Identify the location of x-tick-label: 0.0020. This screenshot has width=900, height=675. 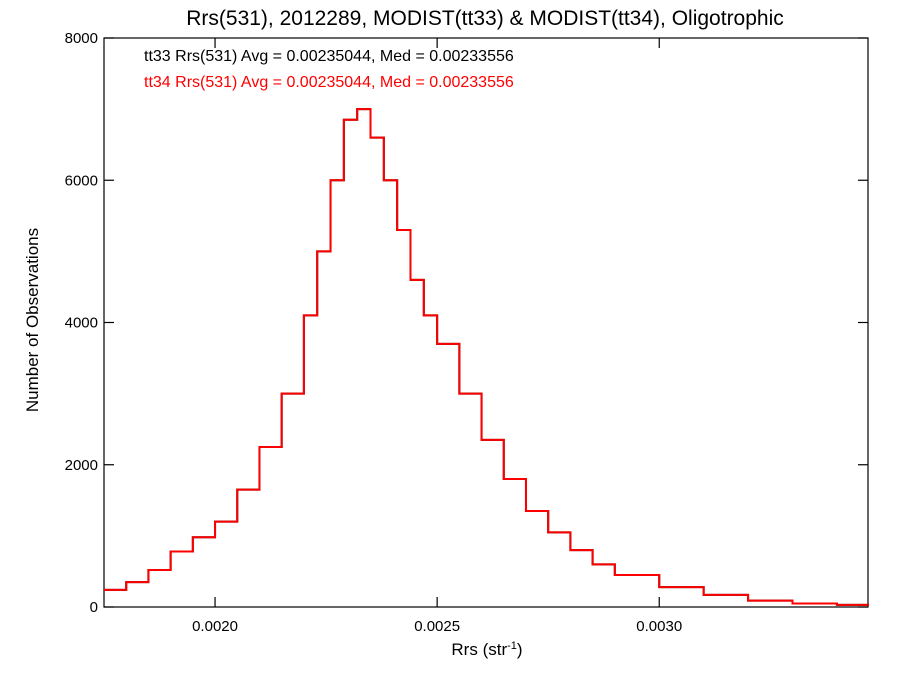
(215, 626).